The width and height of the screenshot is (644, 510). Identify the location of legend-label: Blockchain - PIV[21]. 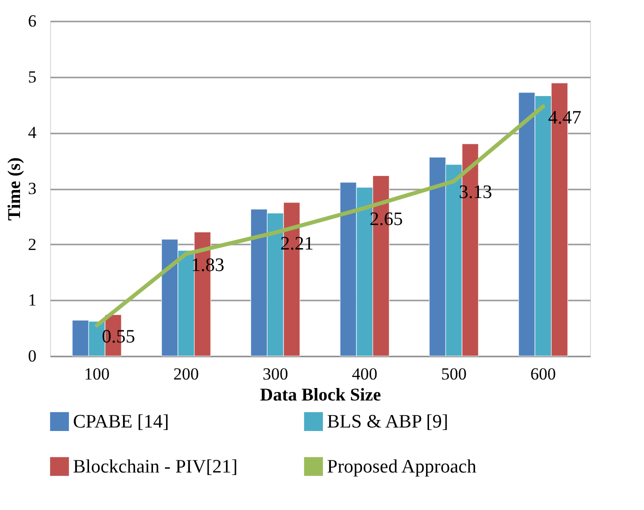
(155, 467).